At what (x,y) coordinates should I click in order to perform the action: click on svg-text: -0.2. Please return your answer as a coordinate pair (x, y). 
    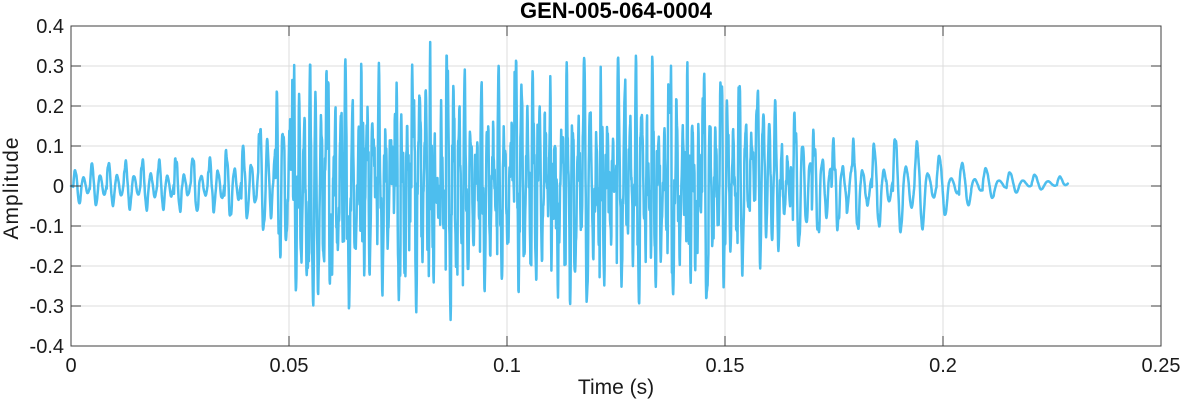
    Looking at the image, I should click on (47, 267).